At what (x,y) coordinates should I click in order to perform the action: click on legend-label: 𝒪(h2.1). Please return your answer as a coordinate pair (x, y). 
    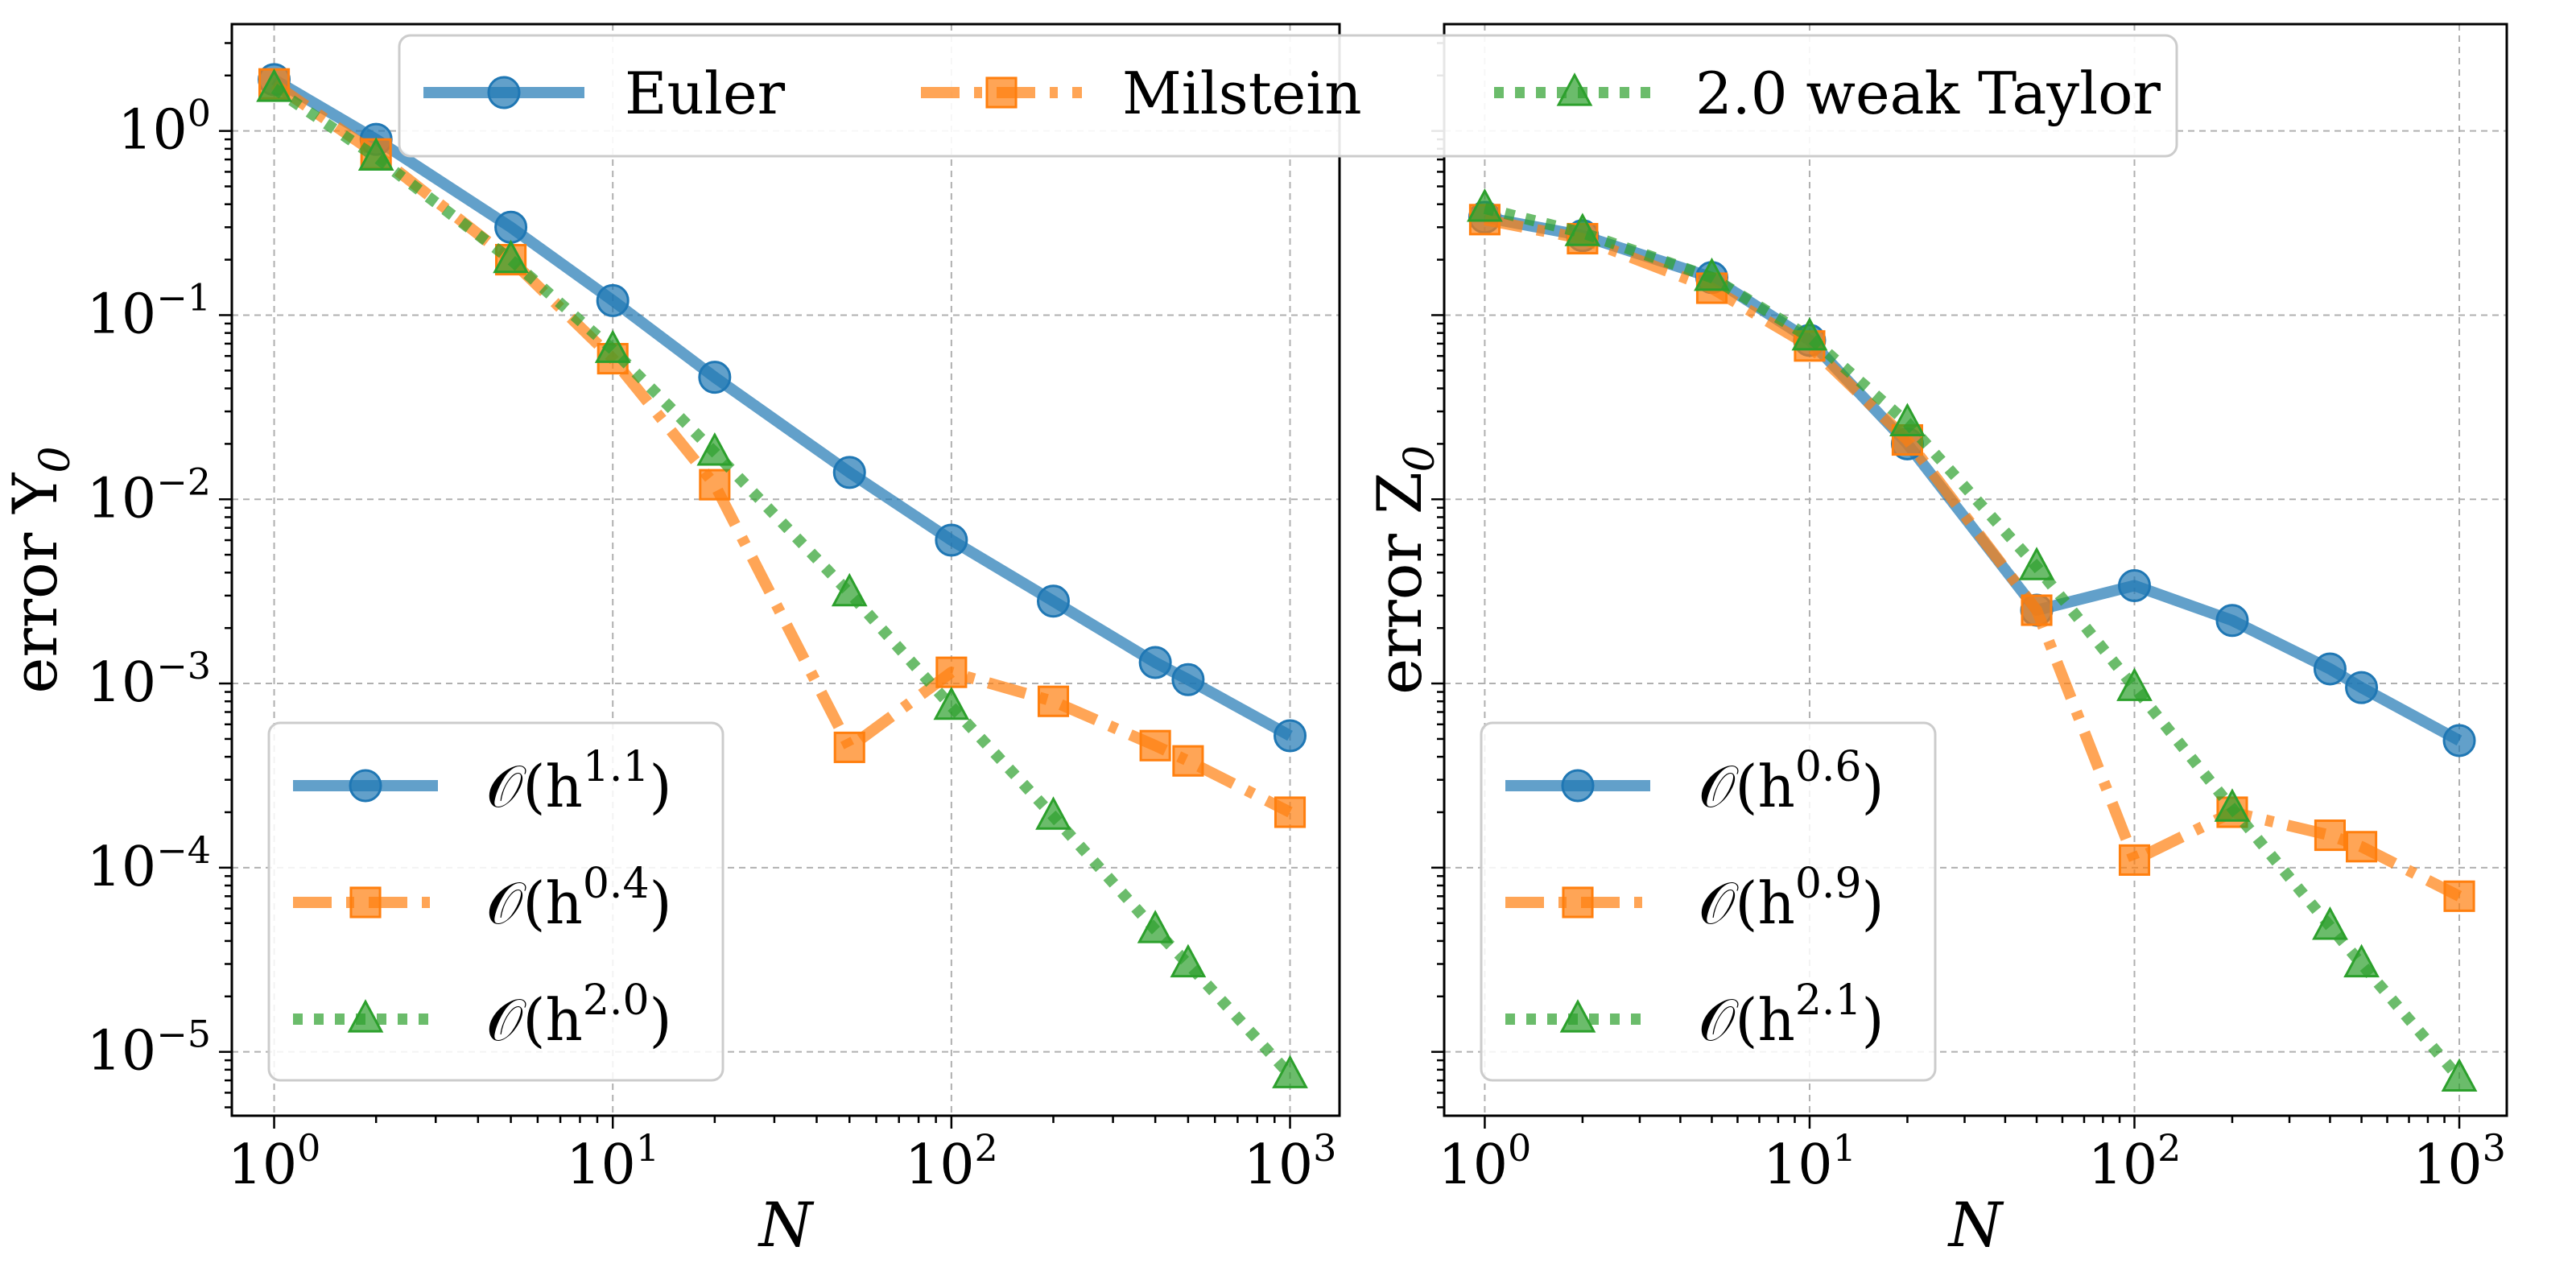
    Looking at the image, I should click on (1792, 1015).